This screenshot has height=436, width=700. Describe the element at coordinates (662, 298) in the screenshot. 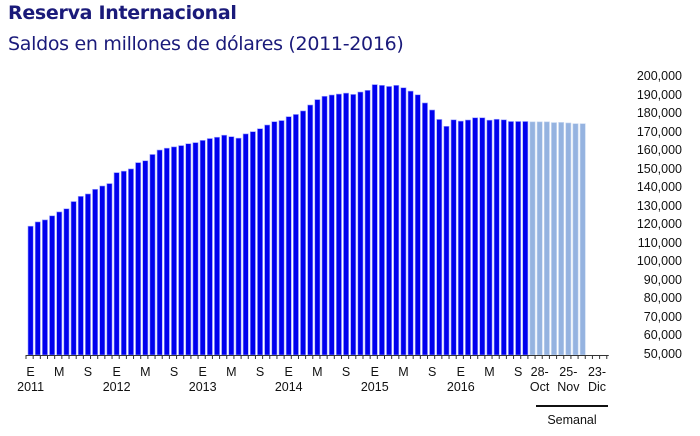

I see `y-tick-label: 80,000` at that location.